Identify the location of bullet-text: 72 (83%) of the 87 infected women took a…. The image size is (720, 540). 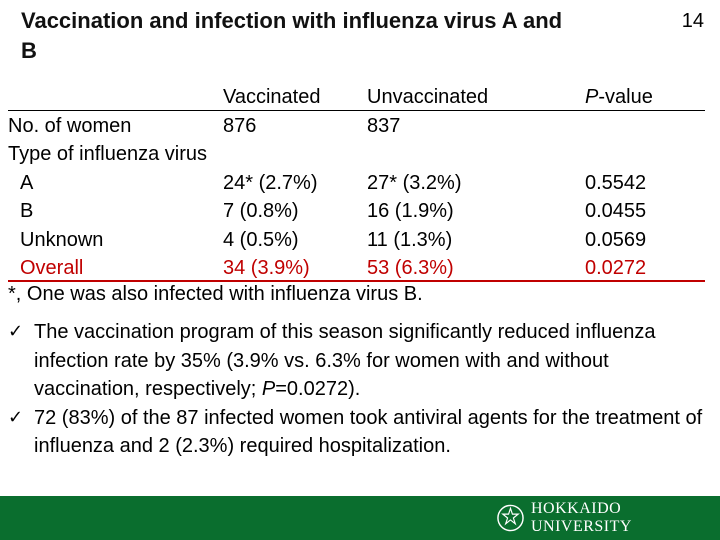
(368, 432).